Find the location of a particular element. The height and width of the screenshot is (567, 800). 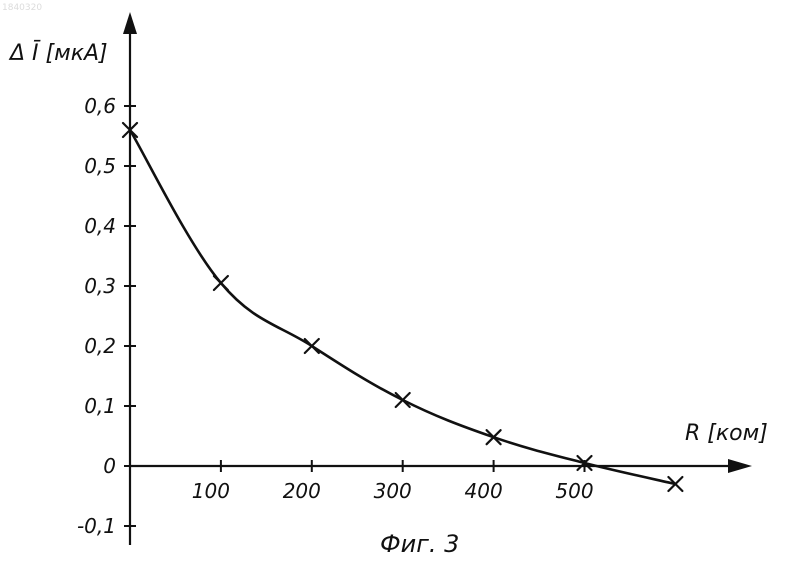

x-tick-label: 400 is located at coordinates (484, 491).